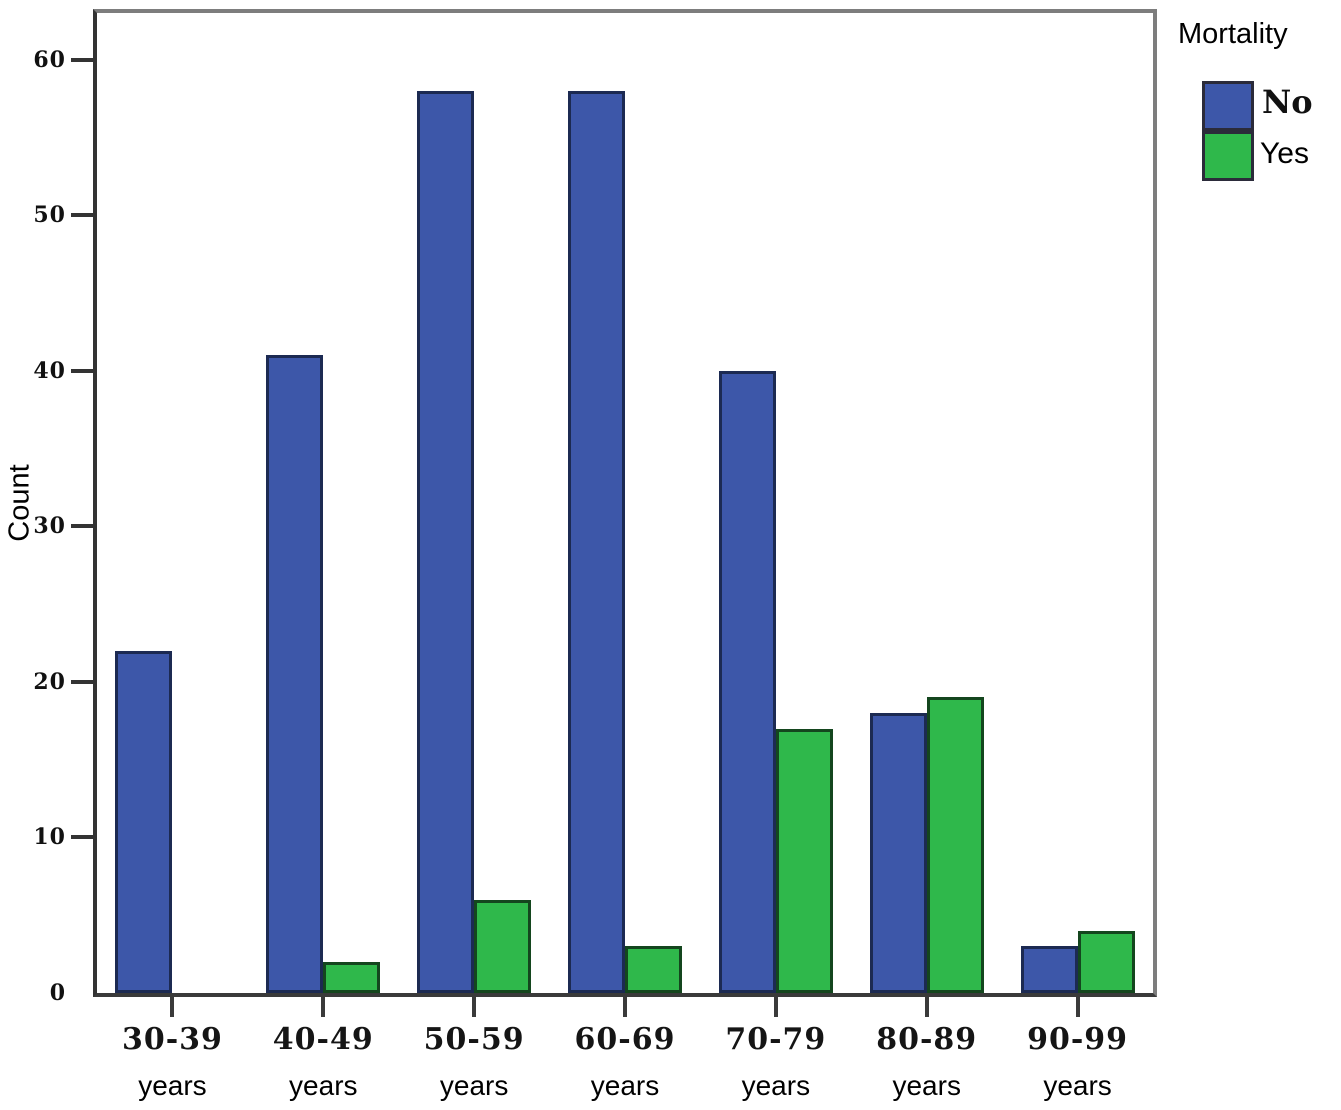  I want to click on x-category-range: 70-79, so click(776, 1039).